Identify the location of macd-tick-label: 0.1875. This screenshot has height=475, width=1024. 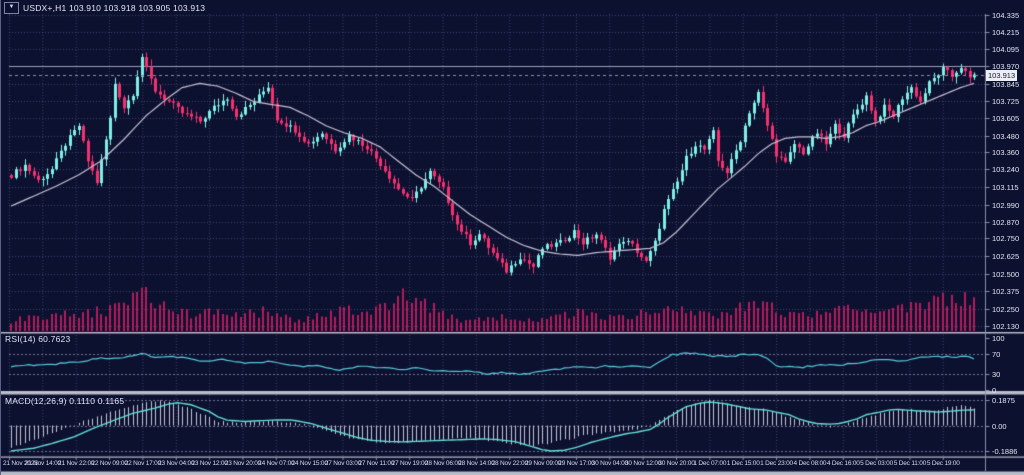
(1003, 401).